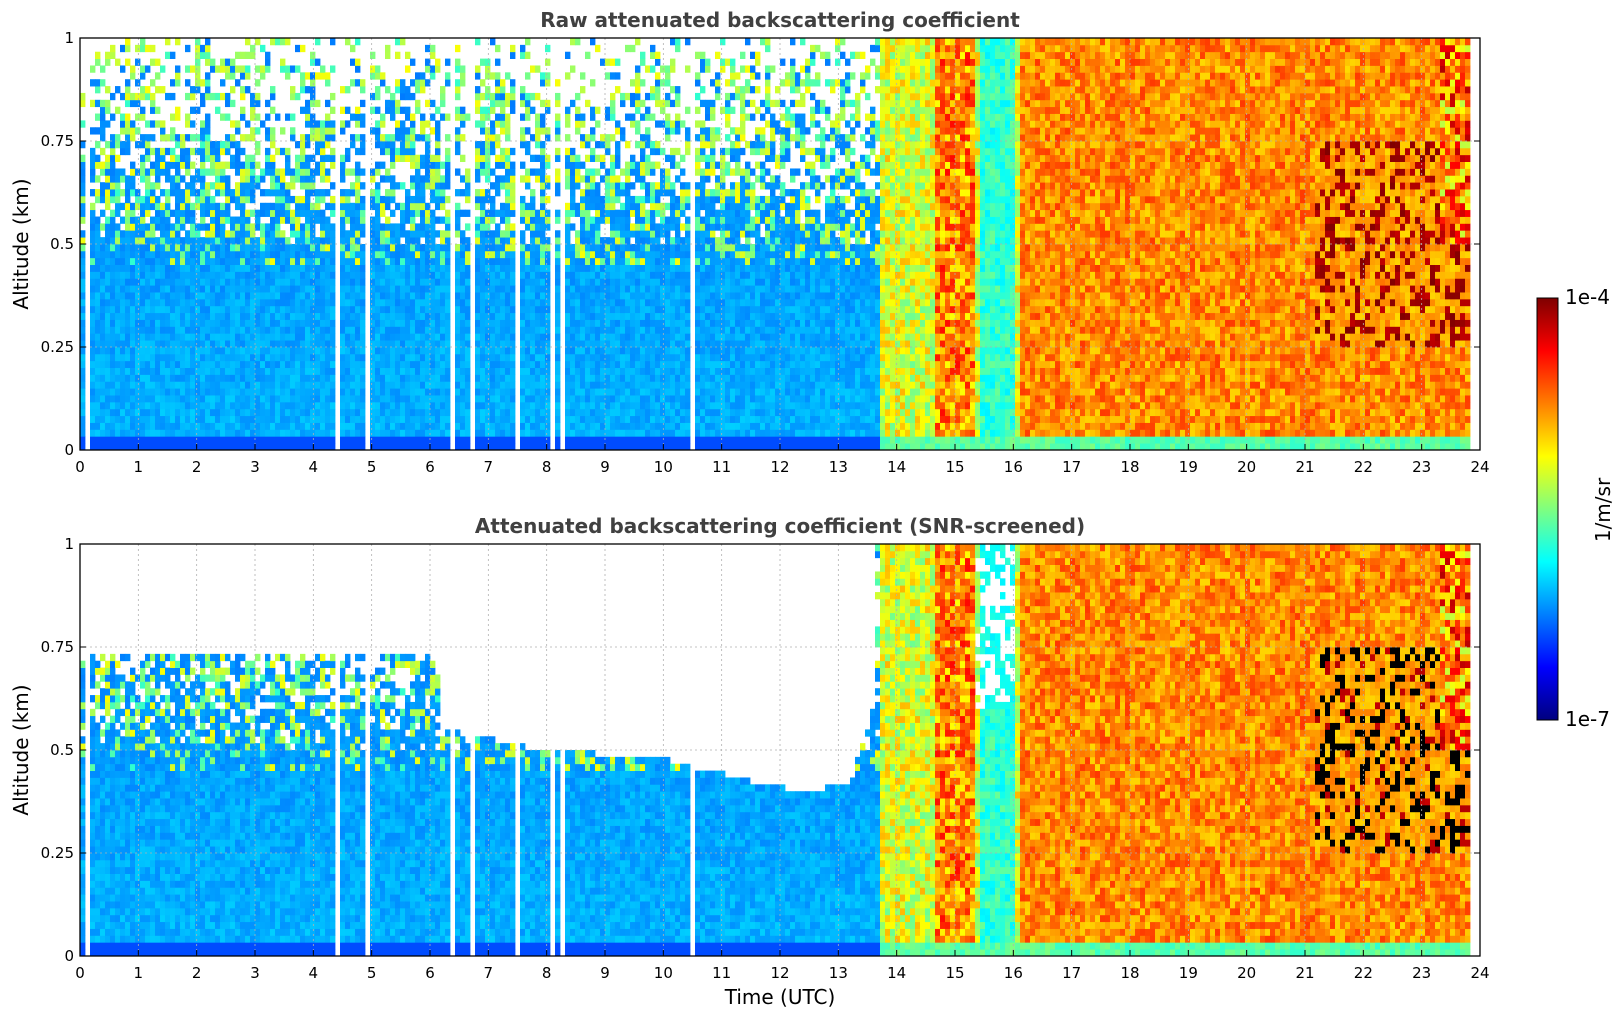 Image resolution: width=1621 pixels, height=1020 pixels. Describe the element at coordinates (1547, 509) in the screenshot. I see `colorbar-gradient` at that location.